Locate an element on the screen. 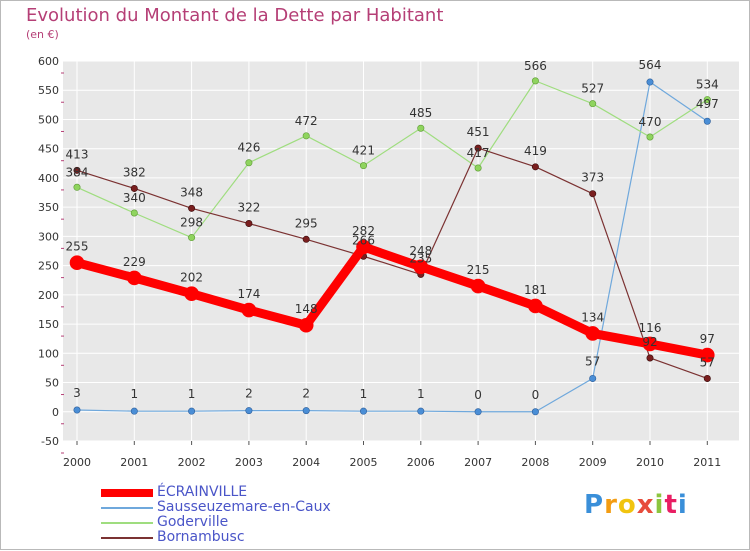  logo-letter: i is located at coordinates (682, 505).